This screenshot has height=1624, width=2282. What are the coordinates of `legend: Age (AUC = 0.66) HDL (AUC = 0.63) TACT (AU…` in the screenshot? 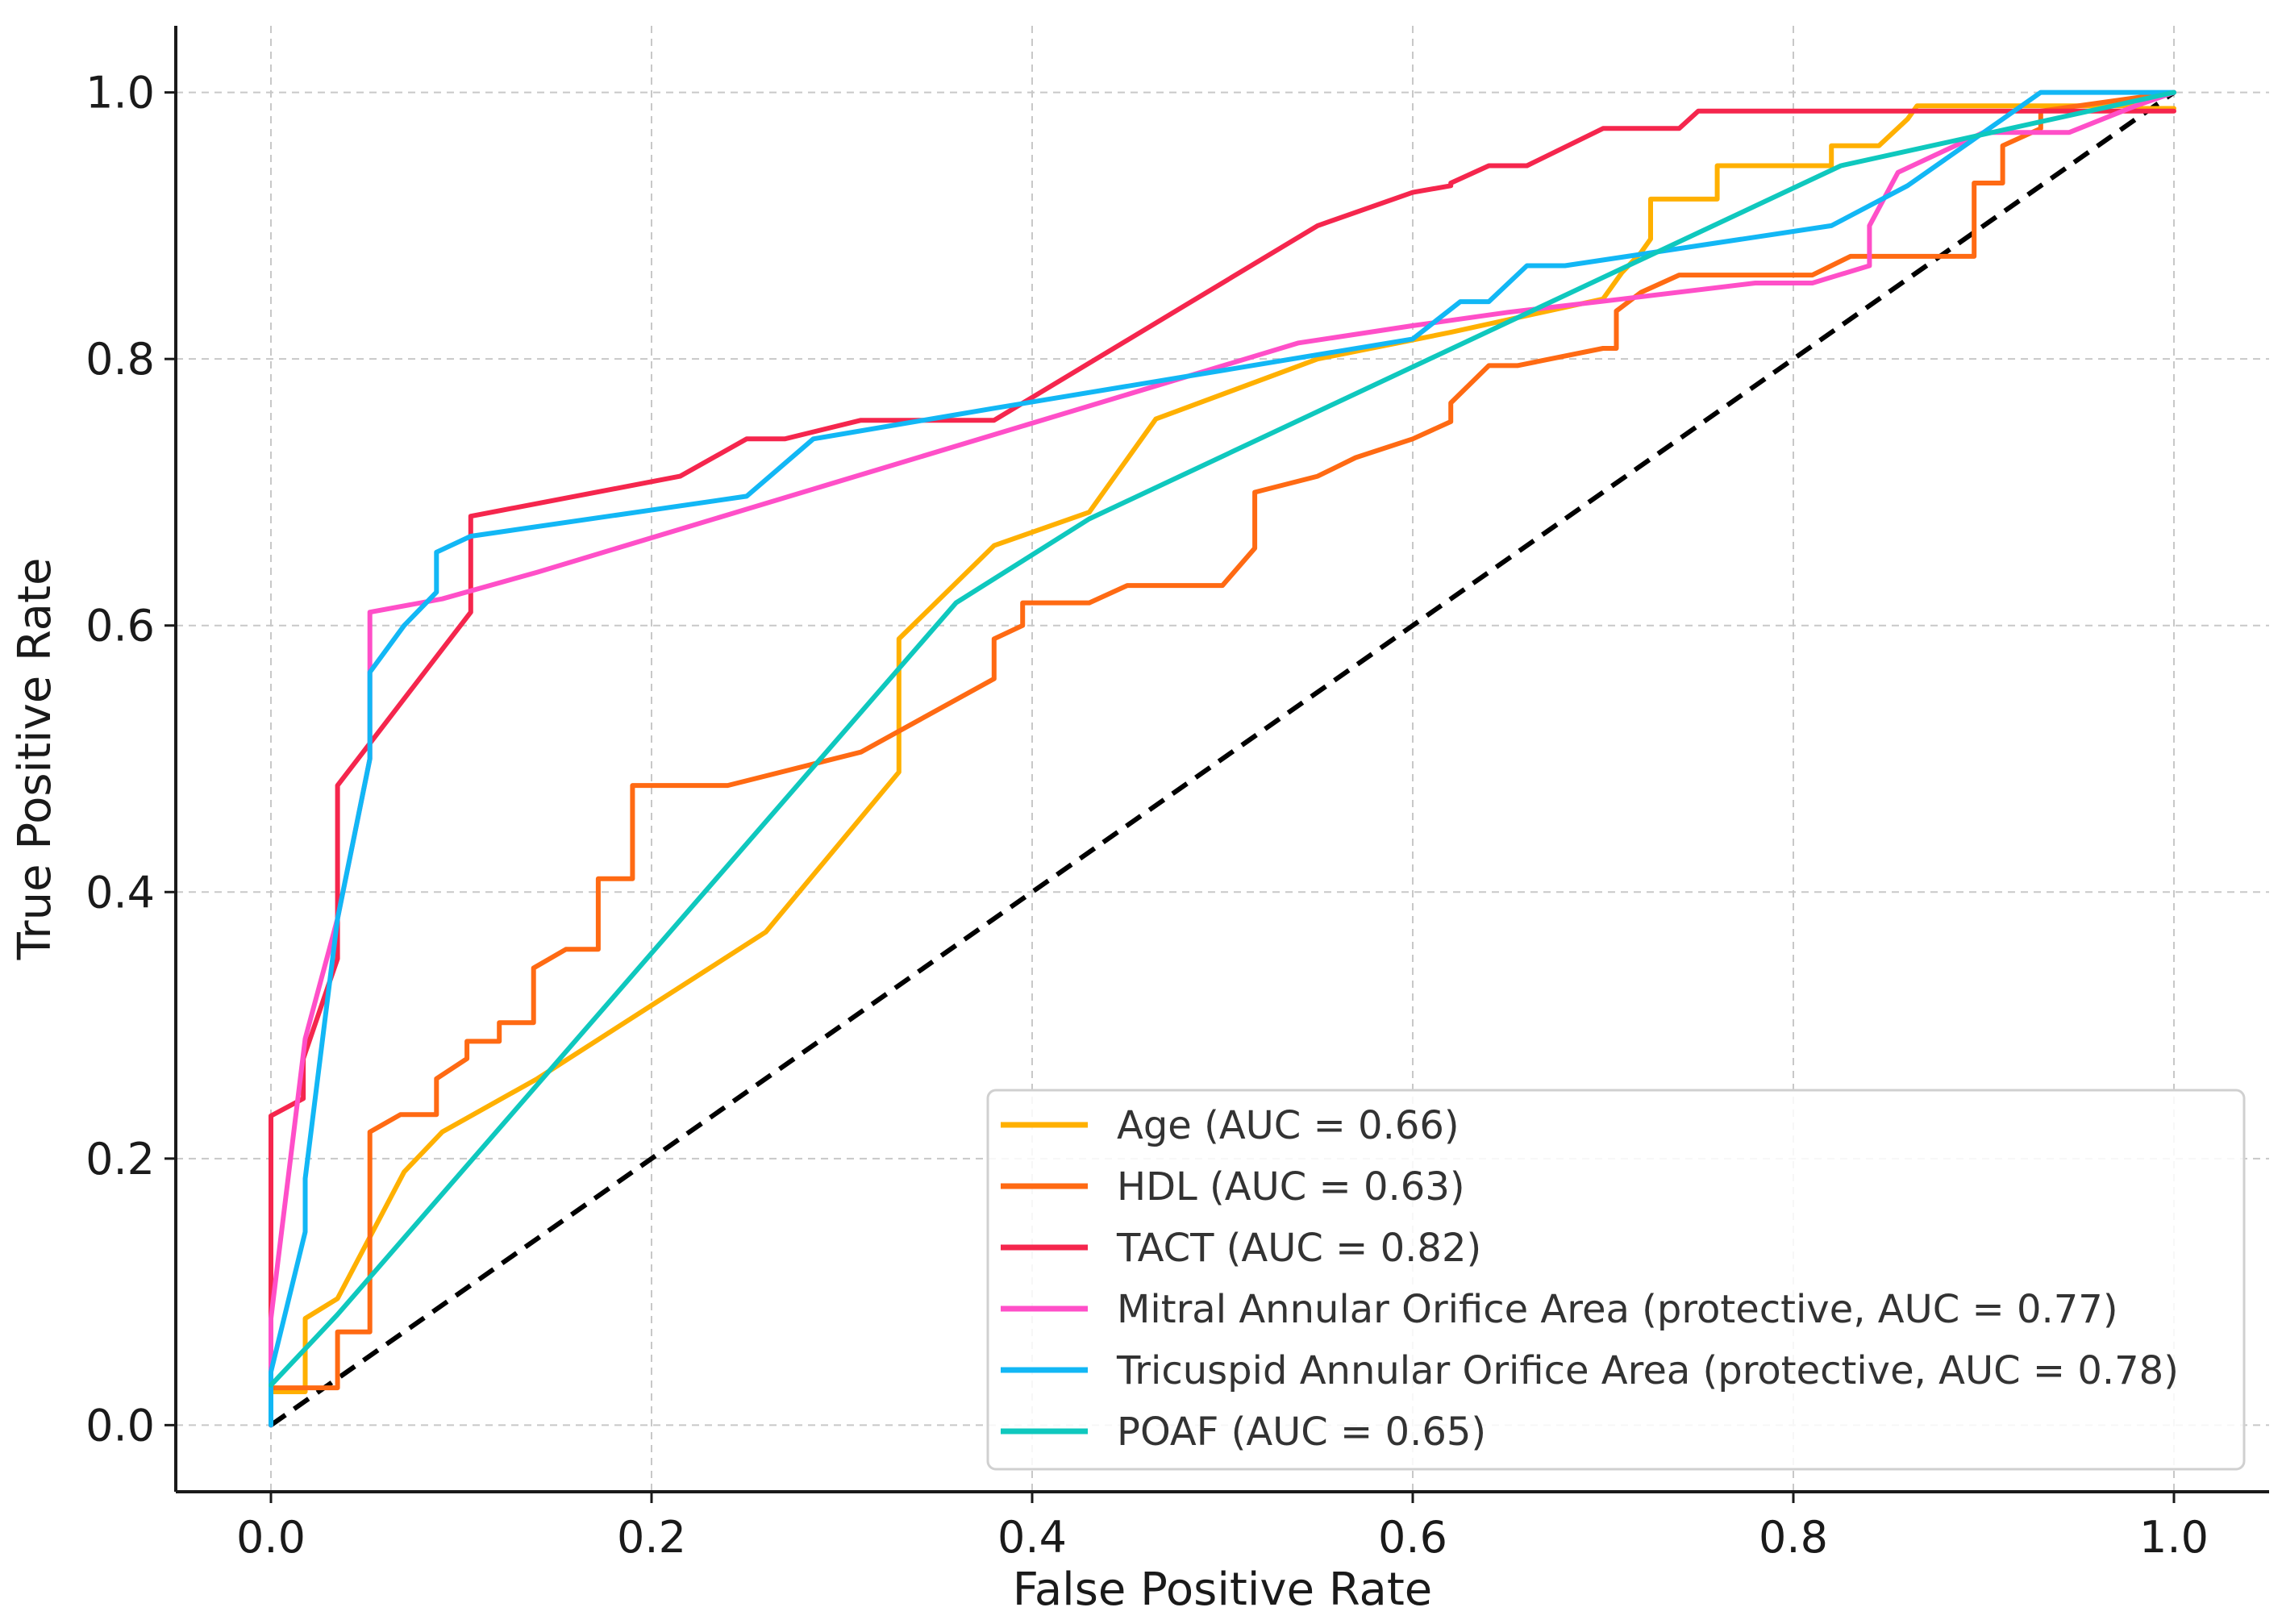 It's located at (1616, 1280).